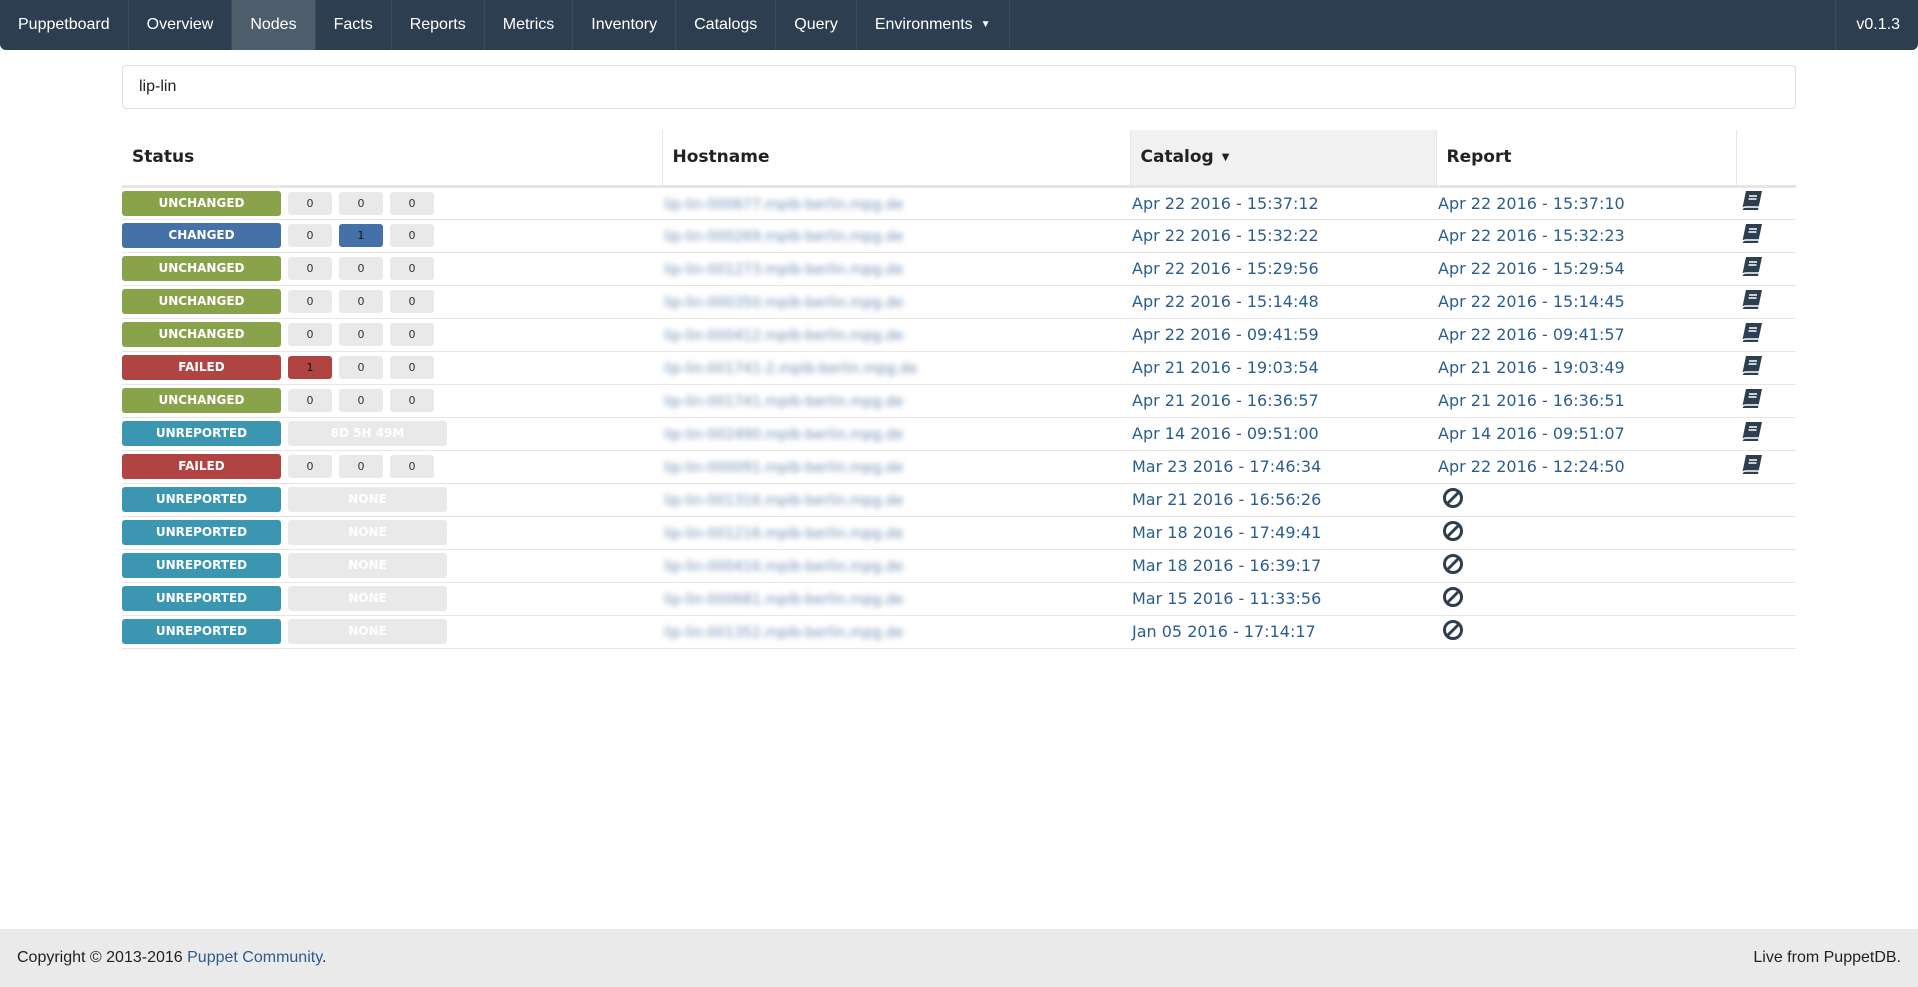  I want to click on catalog-link: Apr 22 2016 - 15:29:56, so click(1283, 269).